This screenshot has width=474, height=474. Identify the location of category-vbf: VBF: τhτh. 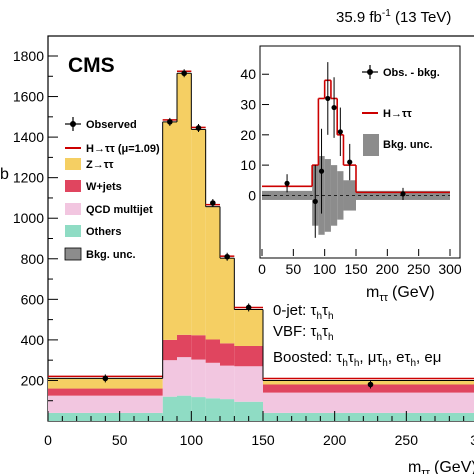
(303, 333).